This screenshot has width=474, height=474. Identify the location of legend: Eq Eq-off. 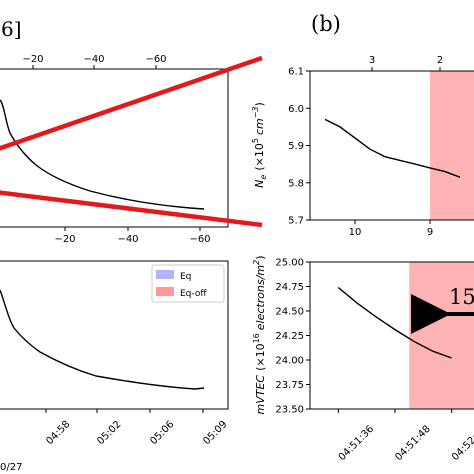
(188, 283).